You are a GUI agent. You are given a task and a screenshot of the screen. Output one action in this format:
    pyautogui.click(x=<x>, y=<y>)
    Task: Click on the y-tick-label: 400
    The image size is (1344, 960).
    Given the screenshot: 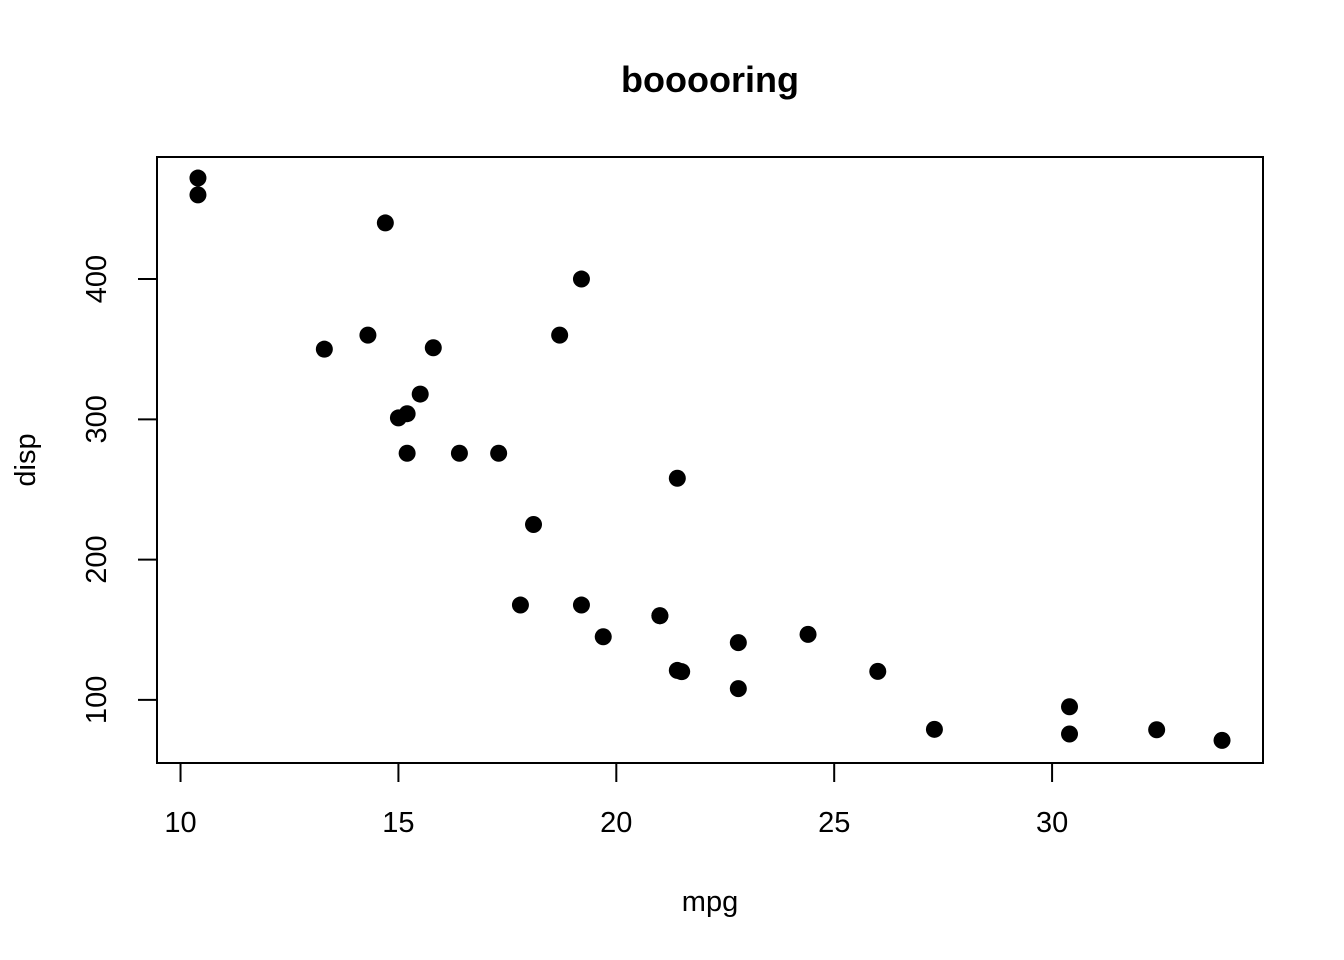 What is the action you would take?
    pyautogui.click(x=97, y=279)
    